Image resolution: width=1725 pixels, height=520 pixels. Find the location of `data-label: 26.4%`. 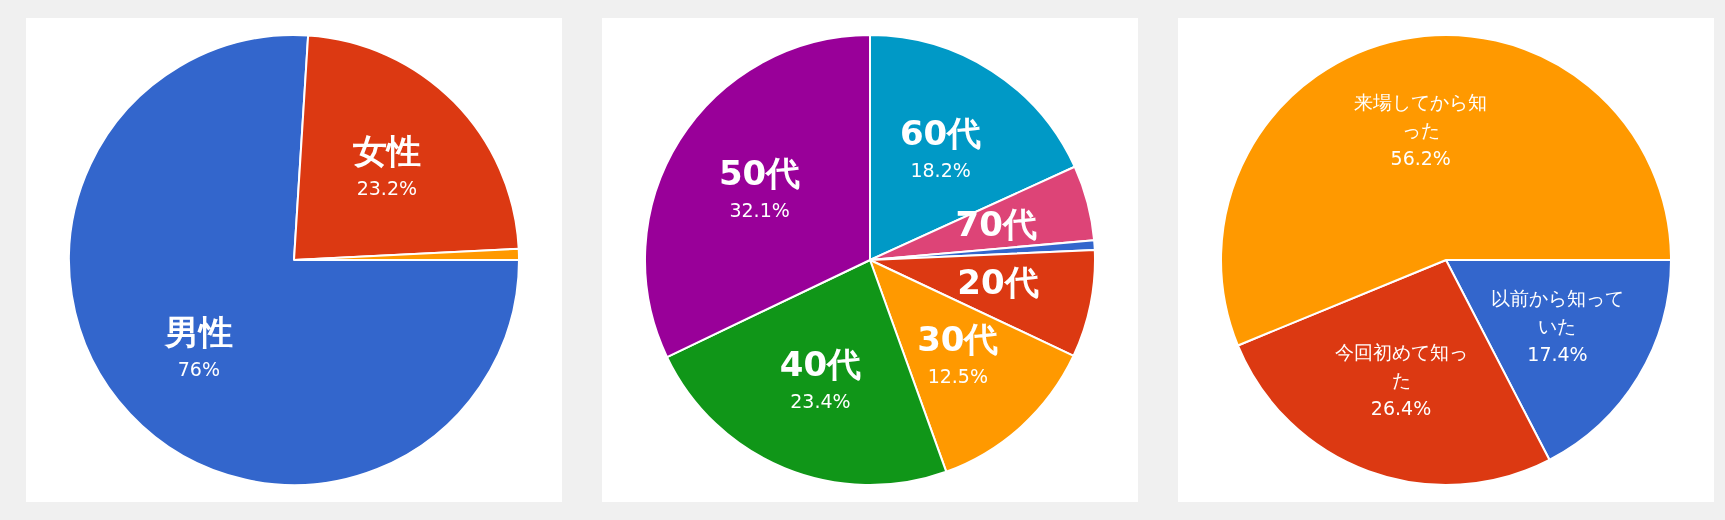

data-label: 26.4% is located at coordinates (1401, 408).